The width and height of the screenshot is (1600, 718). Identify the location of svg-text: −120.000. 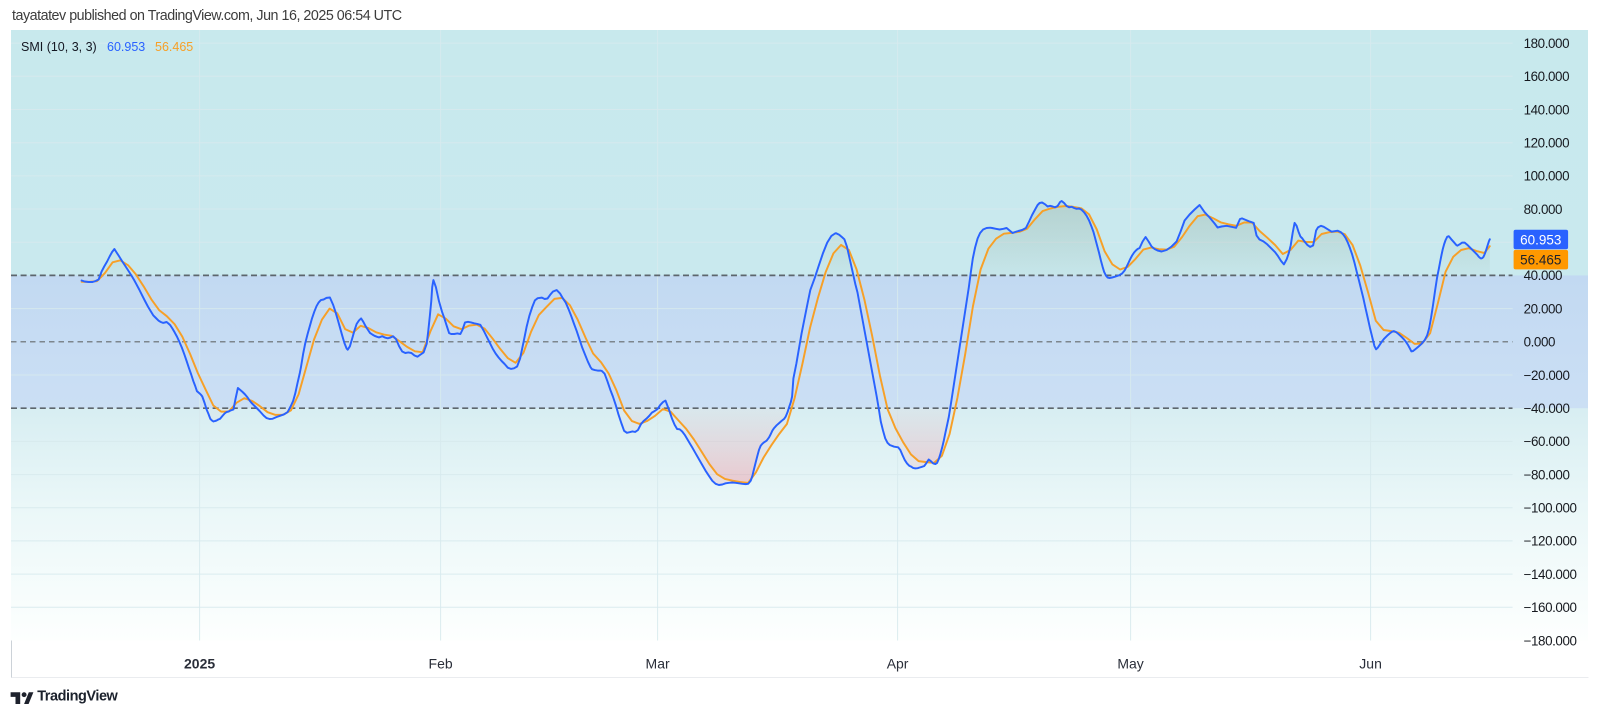
(1550, 540).